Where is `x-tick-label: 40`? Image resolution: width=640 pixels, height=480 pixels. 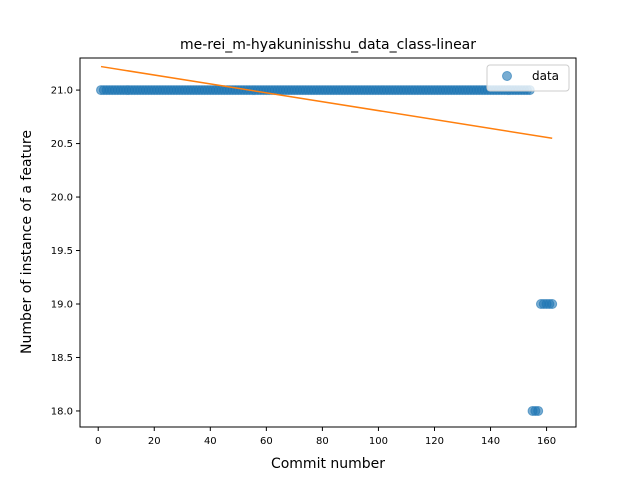
x-tick-label: 40 is located at coordinates (210, 441).